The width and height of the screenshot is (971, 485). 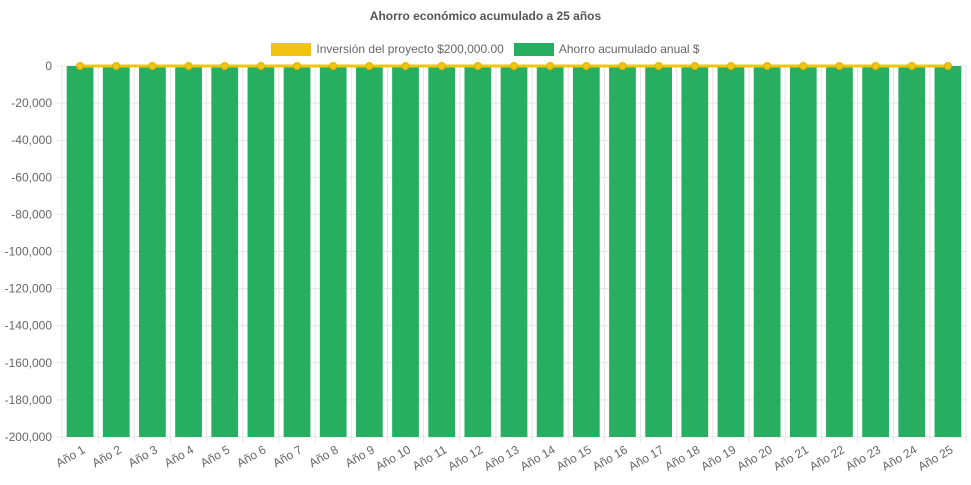 I want to click on x-tick-label: Año 25, so click(x=935, y=457).